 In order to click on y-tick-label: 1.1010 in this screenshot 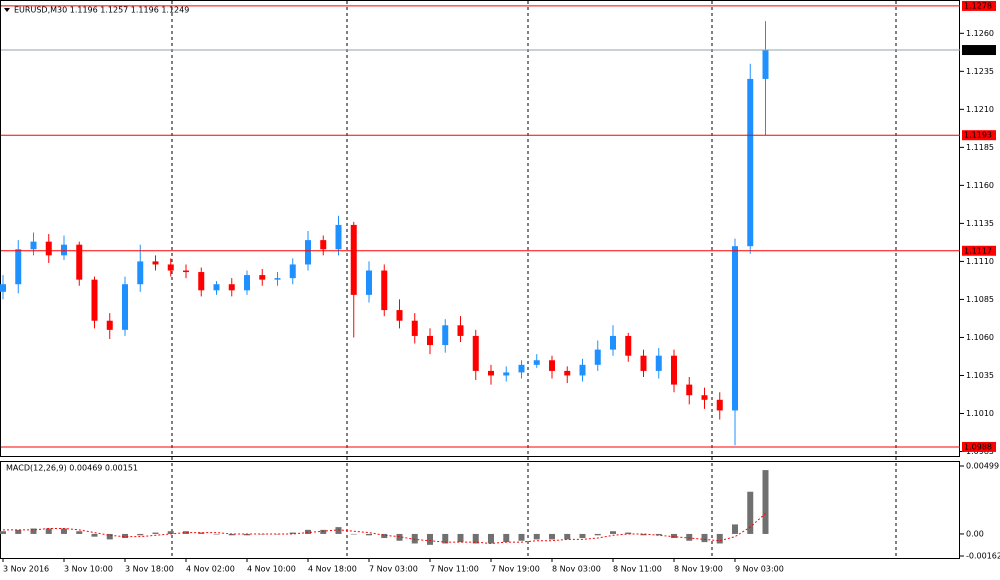, I will do `click(980, 413)`.